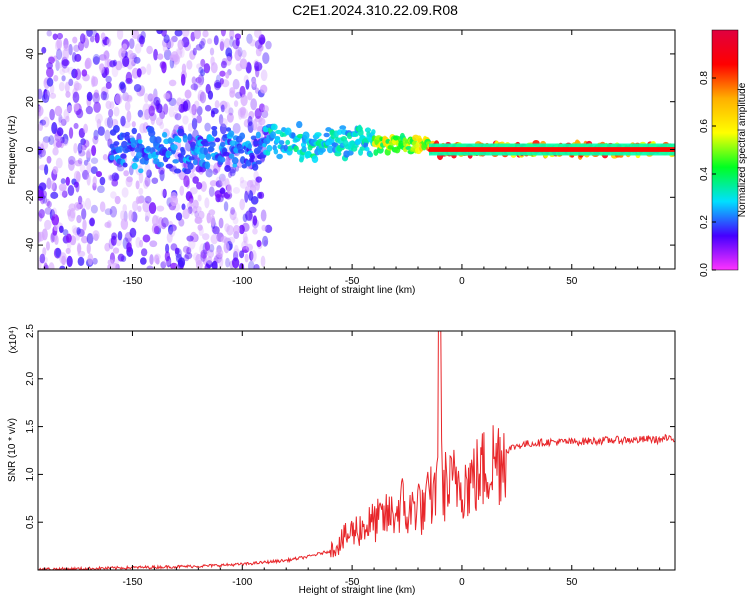  I want to click on heatmap-x-tick-label: -50, so click(352, 281).